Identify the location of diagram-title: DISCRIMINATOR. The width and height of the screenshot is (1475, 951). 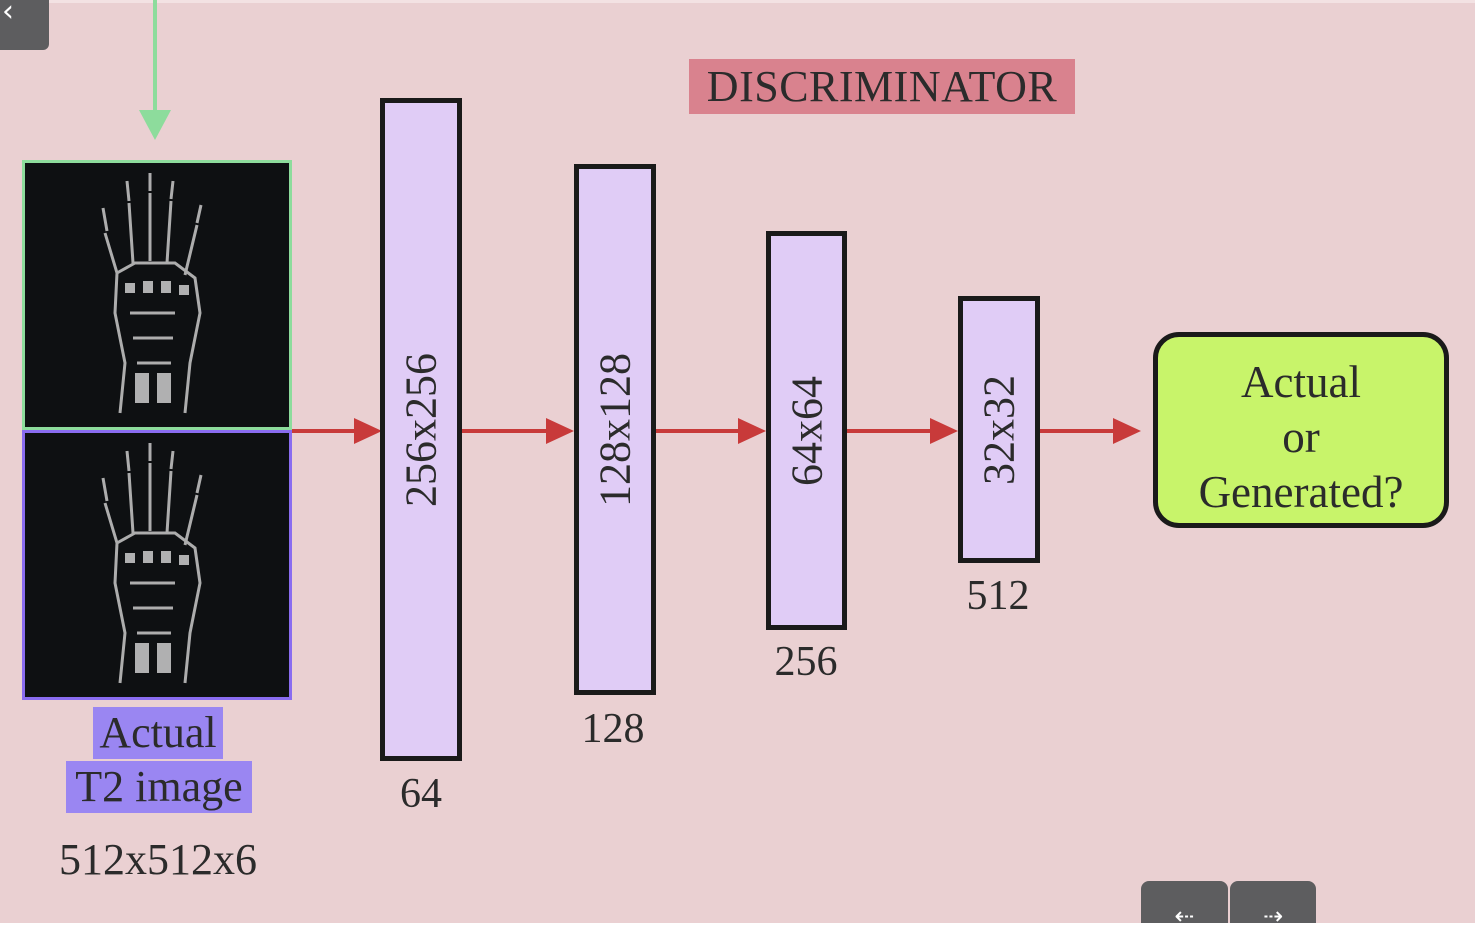
(882, 86).